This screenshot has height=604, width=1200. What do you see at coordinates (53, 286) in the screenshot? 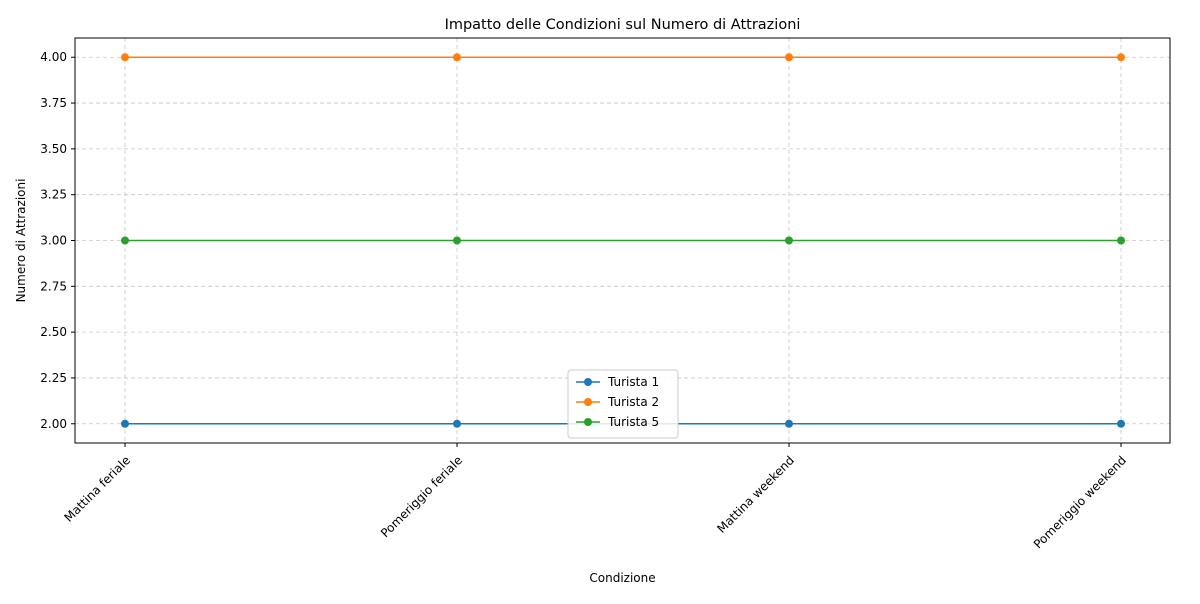
I see `y-tick-label: 2.75` at bounding box center [53, 286].